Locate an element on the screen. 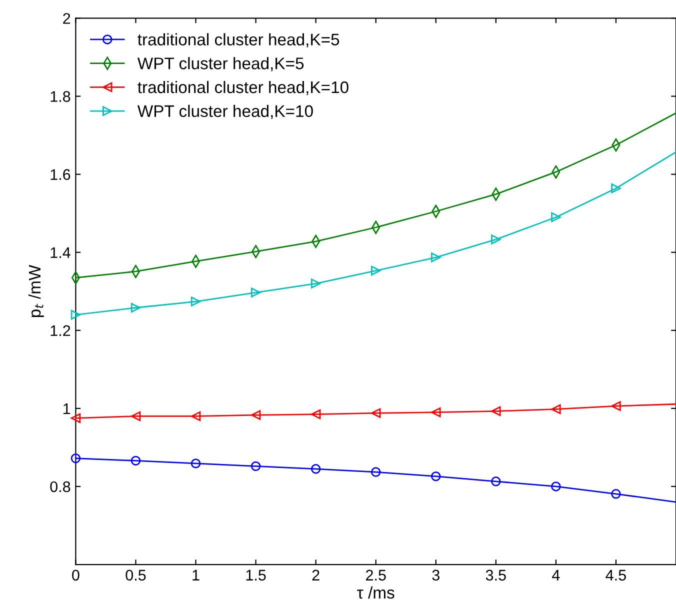 This screenshot has height=607, width=676. y-tick-label: 1.6 is located at coordinates (60, 174).